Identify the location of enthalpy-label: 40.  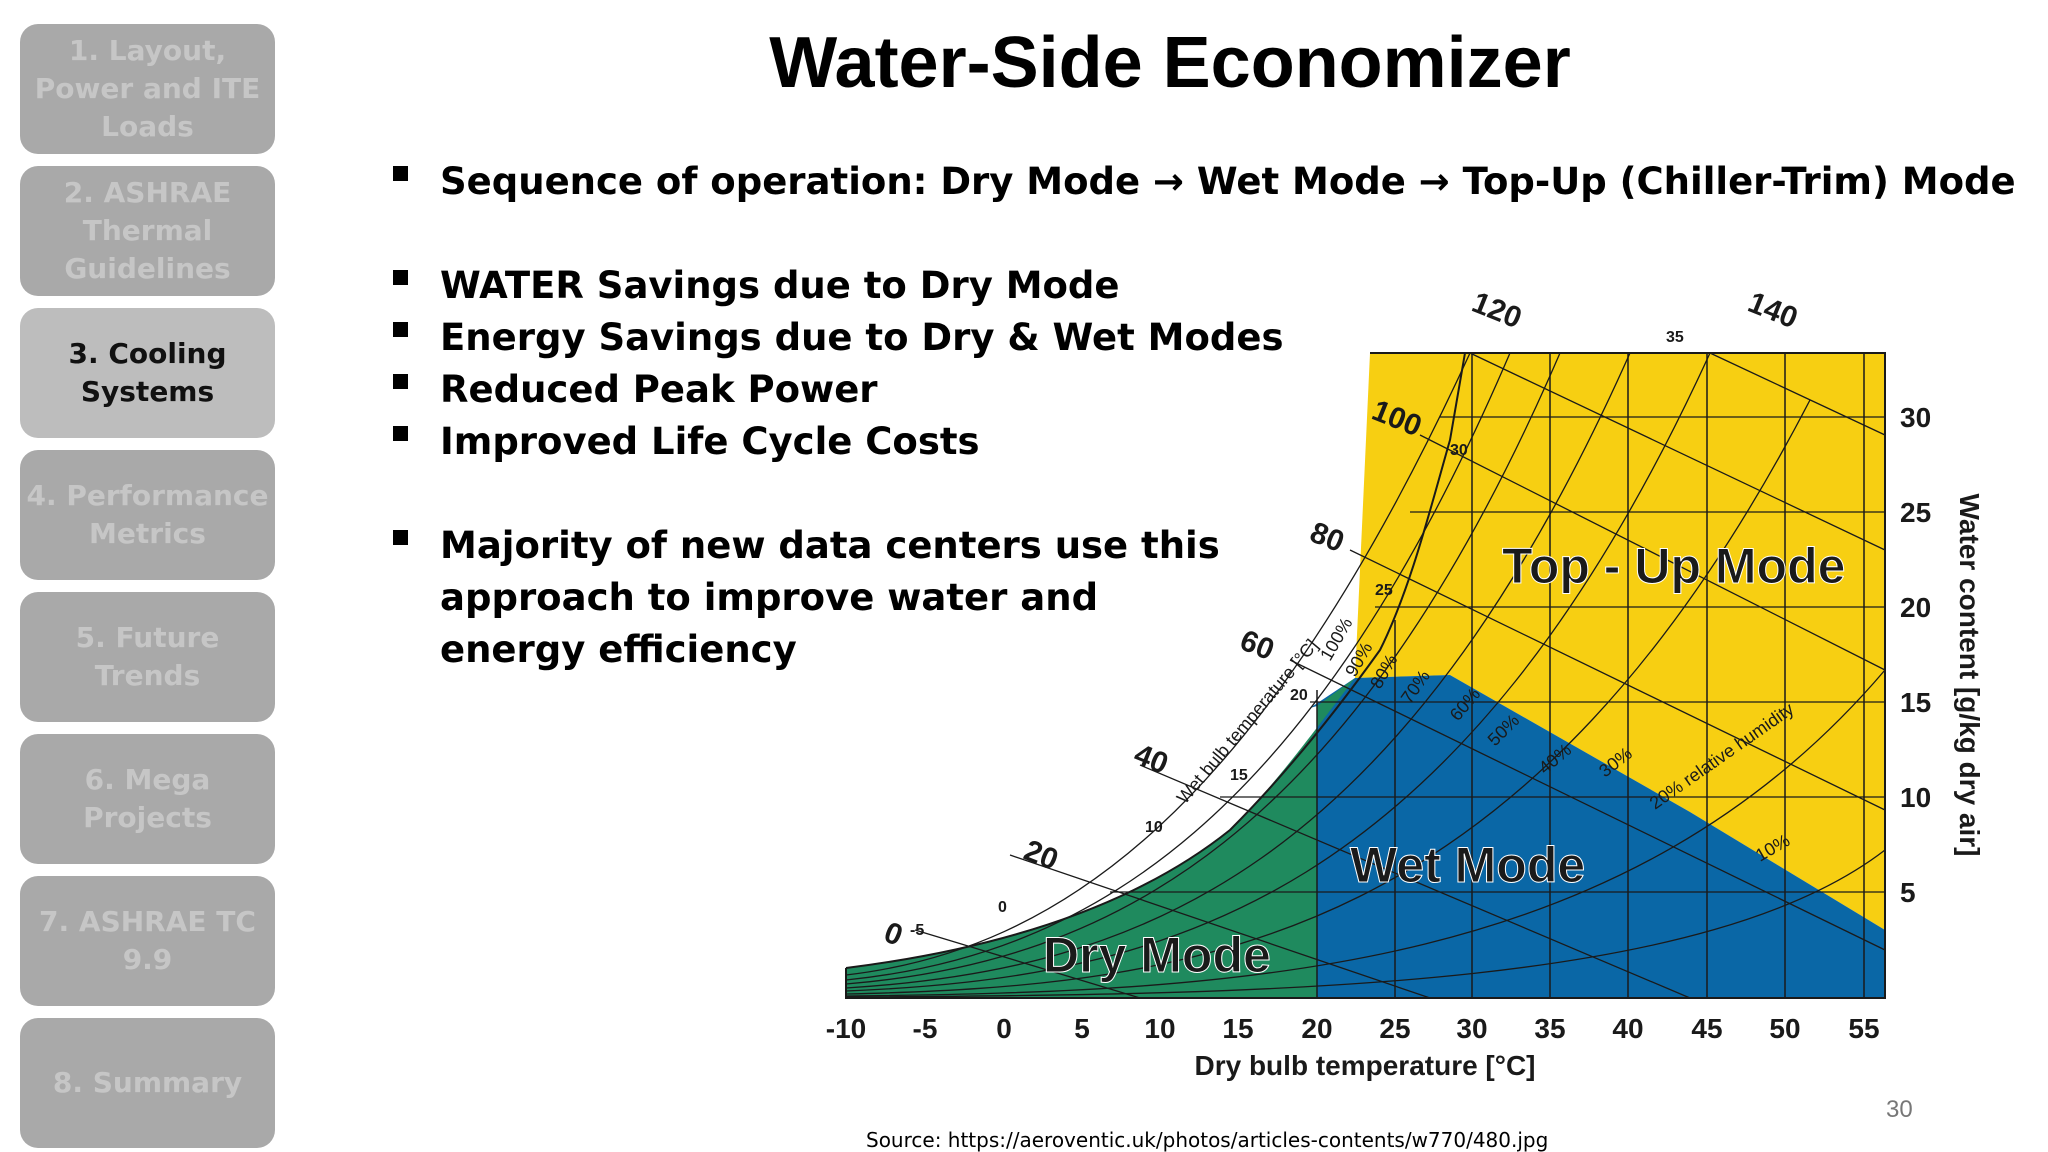
(1150, 759).